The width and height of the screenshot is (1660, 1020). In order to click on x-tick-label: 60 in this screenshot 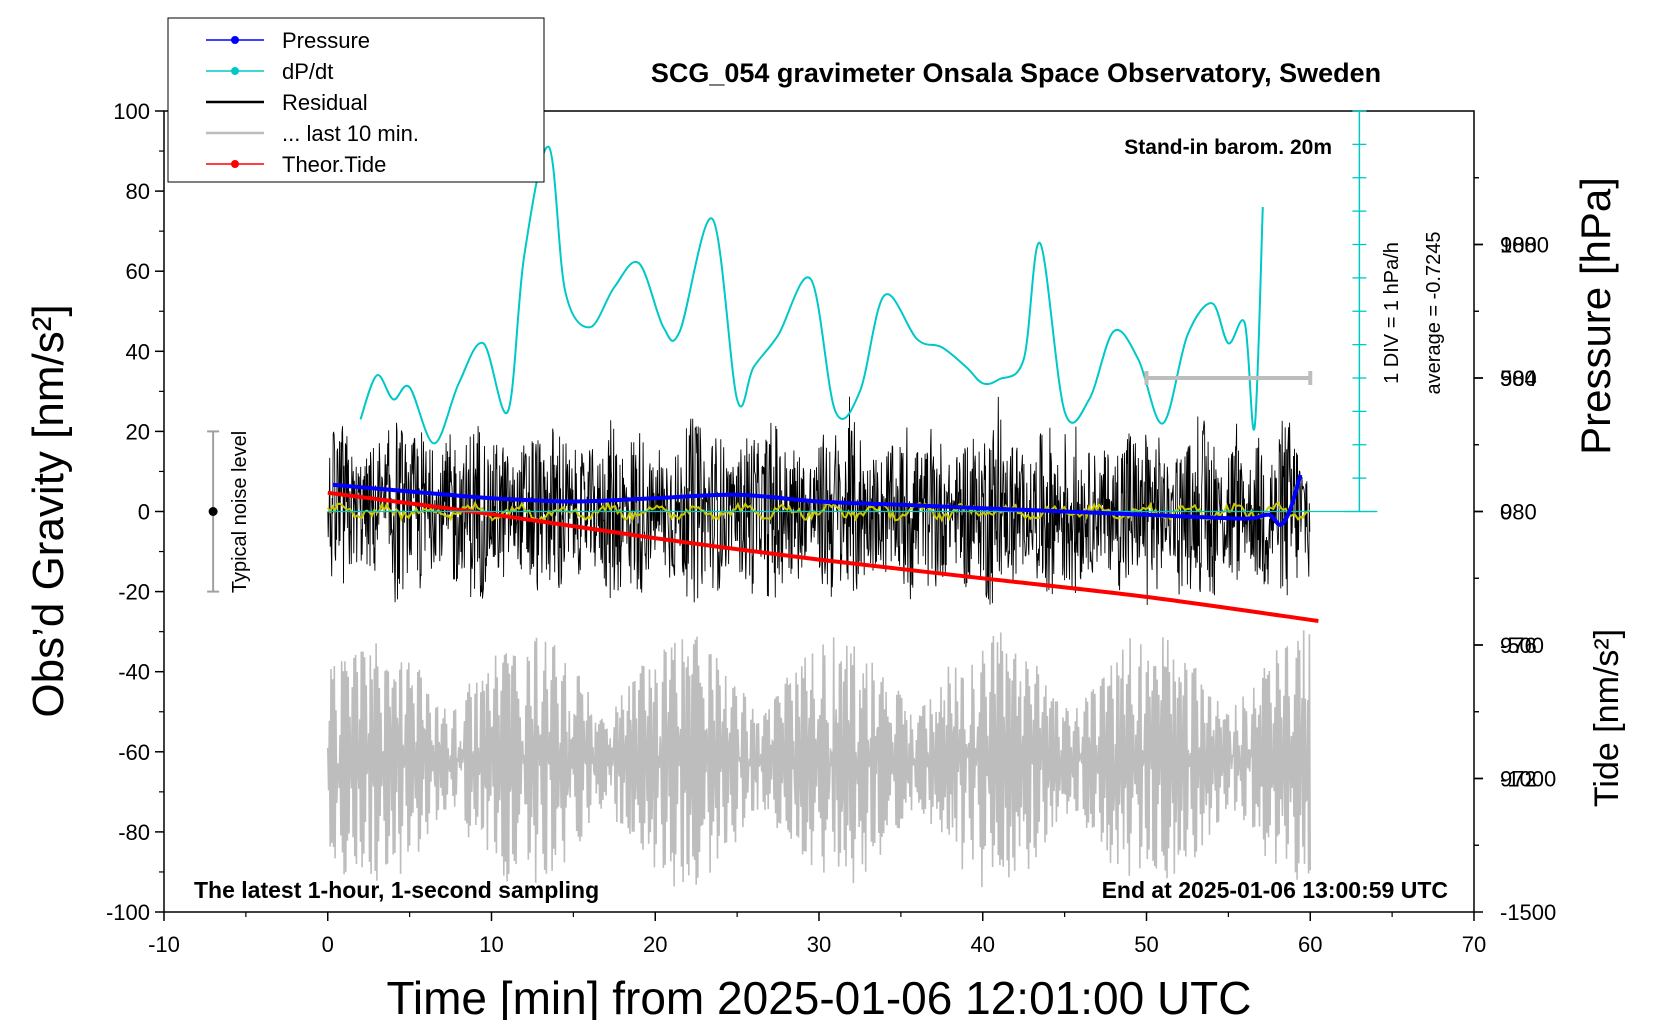, I will do `click(1310, 944)`.